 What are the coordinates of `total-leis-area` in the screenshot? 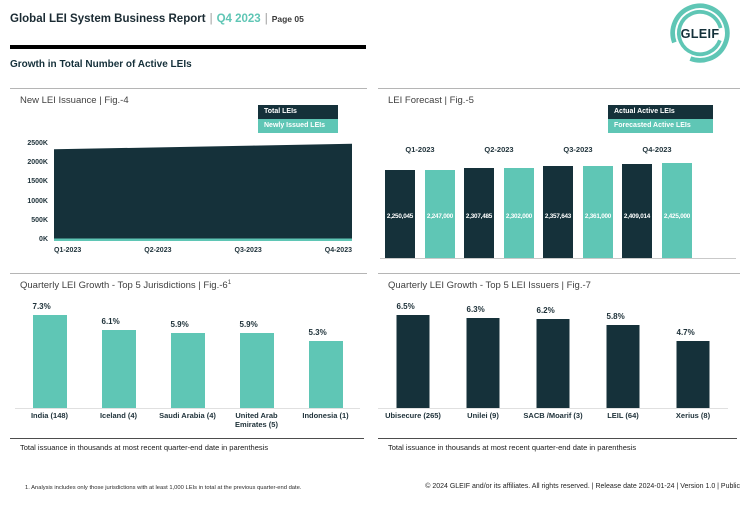 It's located at (203, 192).